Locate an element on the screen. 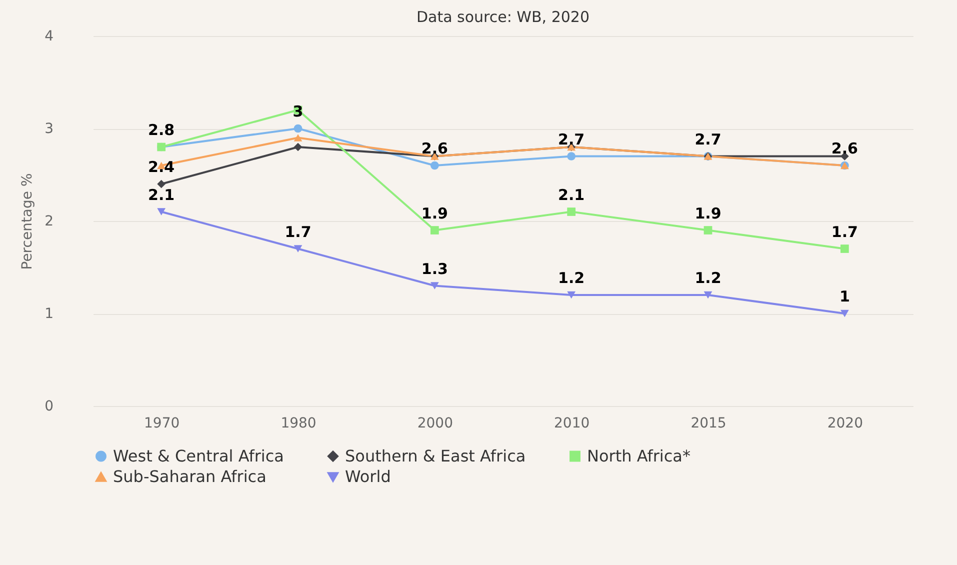  data-label: 2.8 is located at coordinates (161, 130).